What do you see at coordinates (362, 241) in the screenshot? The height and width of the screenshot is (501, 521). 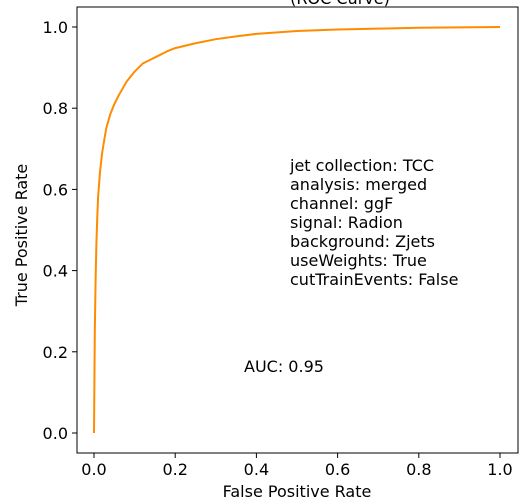 I see `info-line: background: Zjets` at bounding box center [362, 241].